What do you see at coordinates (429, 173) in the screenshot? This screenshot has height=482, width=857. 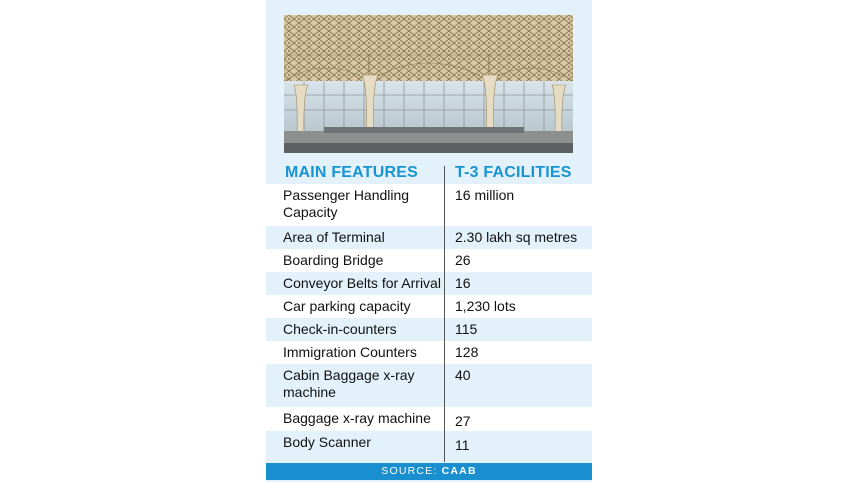 I see `table-header: MAIN FEATURES T-3 FACILITIES` at bounding box center [429, 173].